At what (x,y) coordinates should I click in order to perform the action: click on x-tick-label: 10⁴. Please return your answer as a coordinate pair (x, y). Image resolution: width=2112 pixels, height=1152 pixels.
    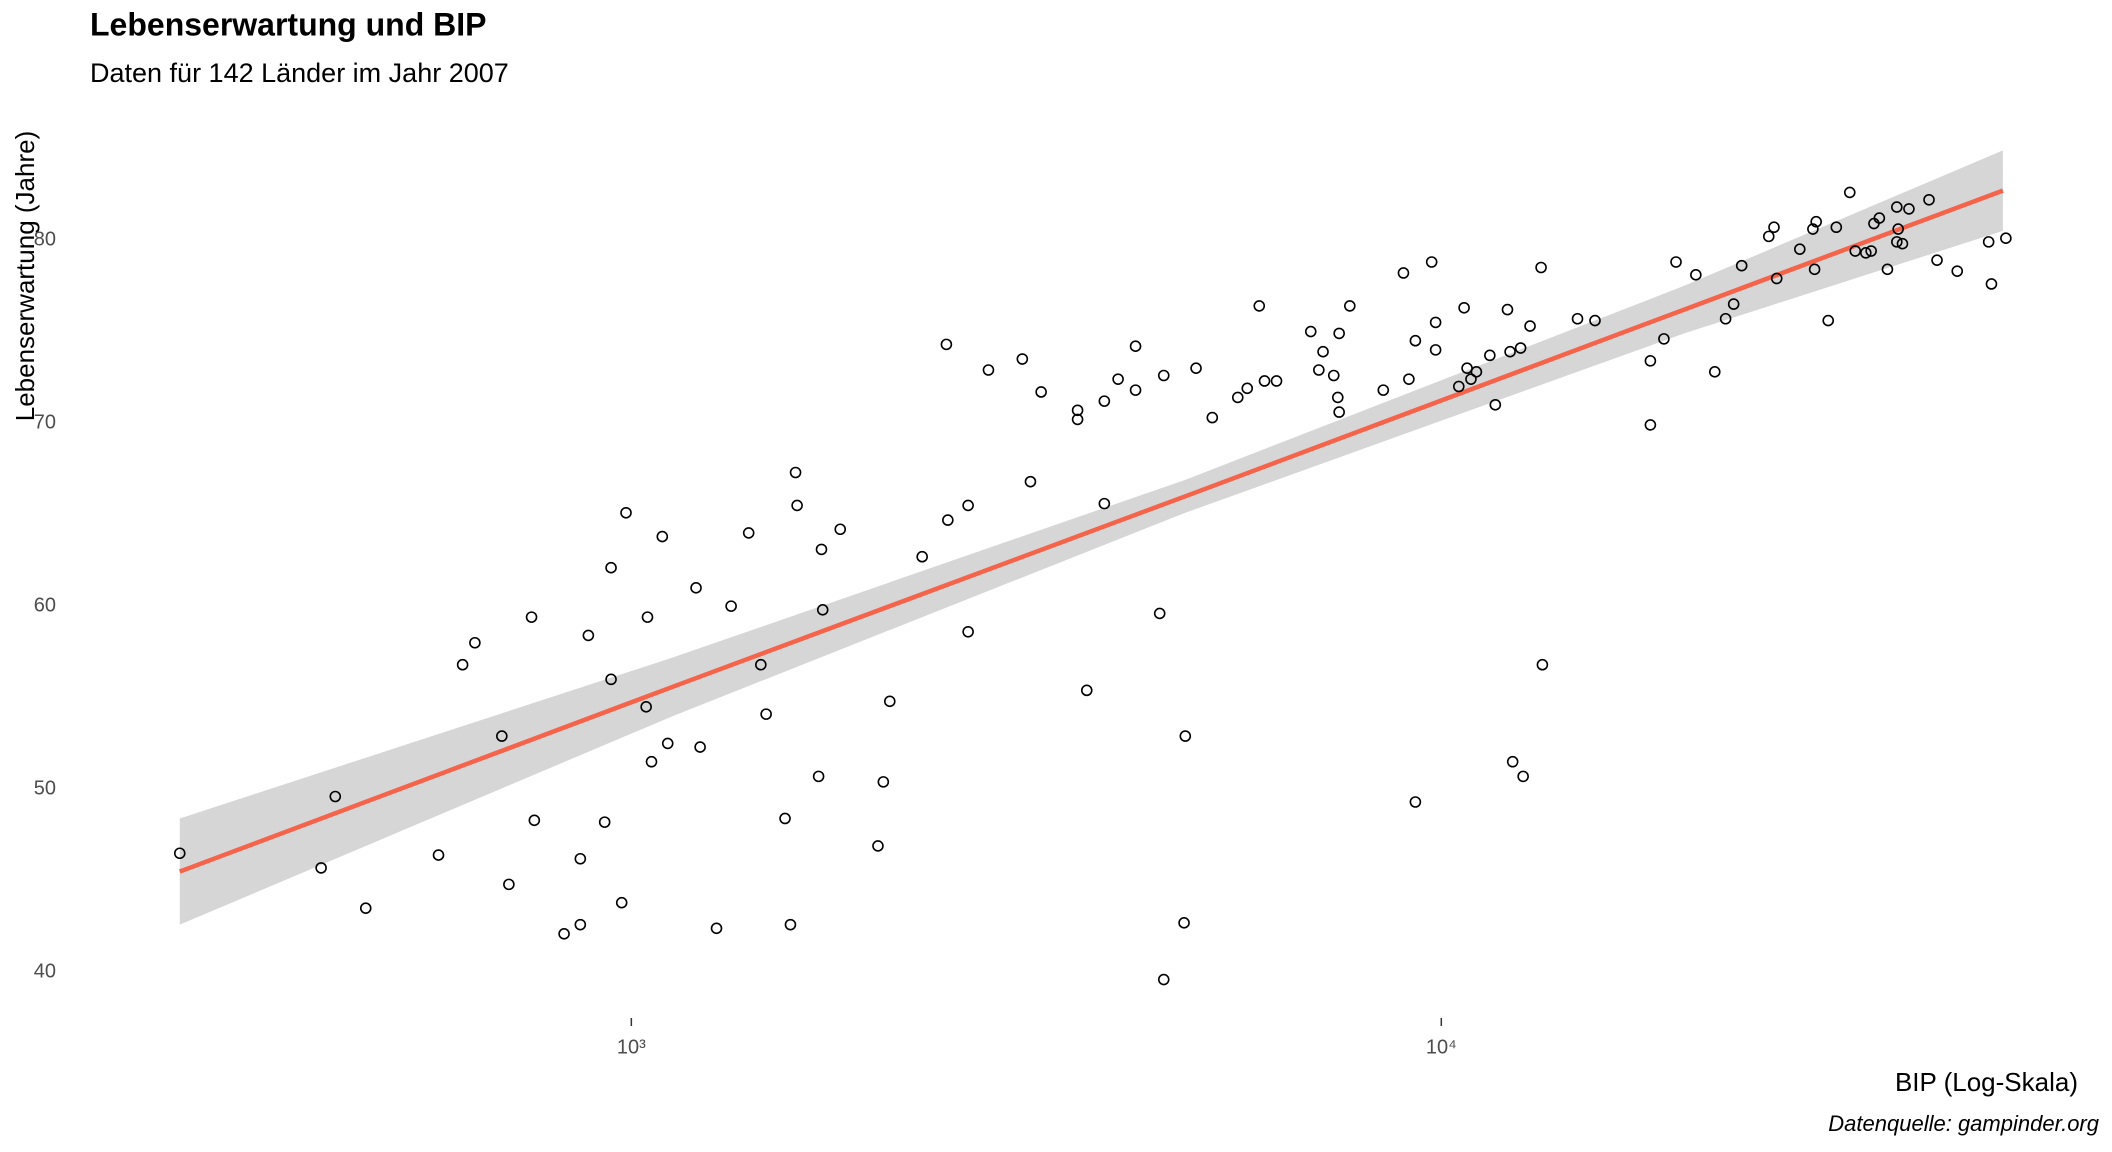
    Looking at the image, I should click on (1441, 1047).